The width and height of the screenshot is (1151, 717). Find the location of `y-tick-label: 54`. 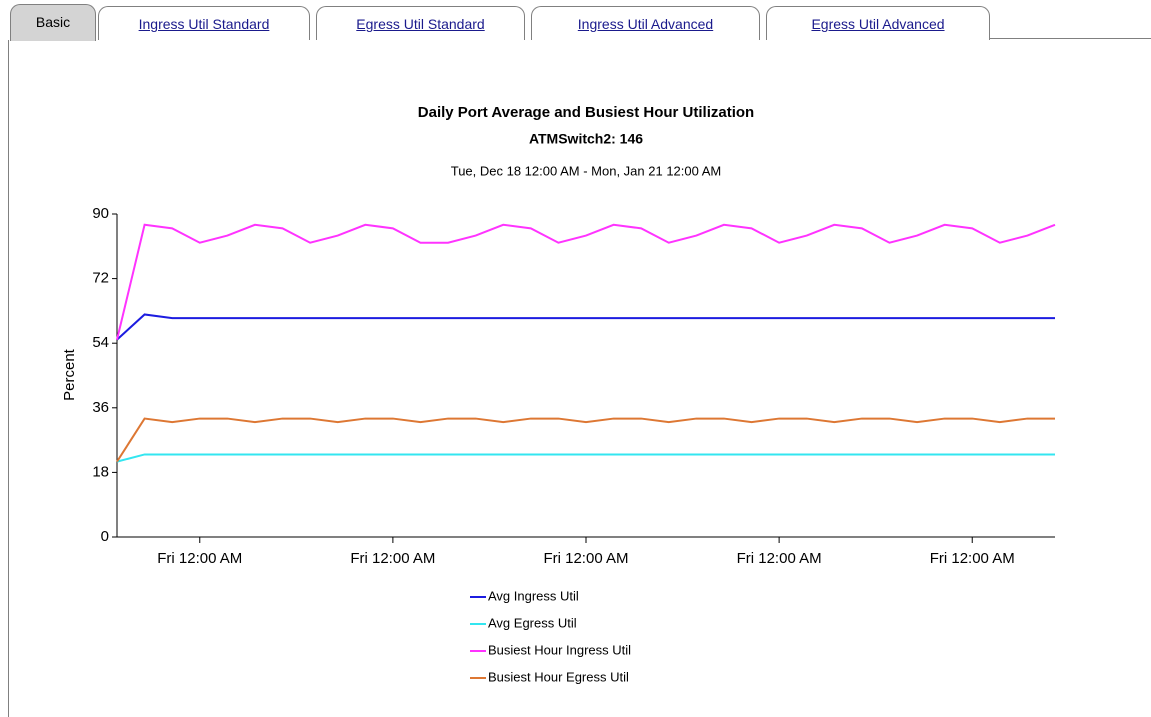

y-tick-label: 54 is located at coordinates (100, 342).